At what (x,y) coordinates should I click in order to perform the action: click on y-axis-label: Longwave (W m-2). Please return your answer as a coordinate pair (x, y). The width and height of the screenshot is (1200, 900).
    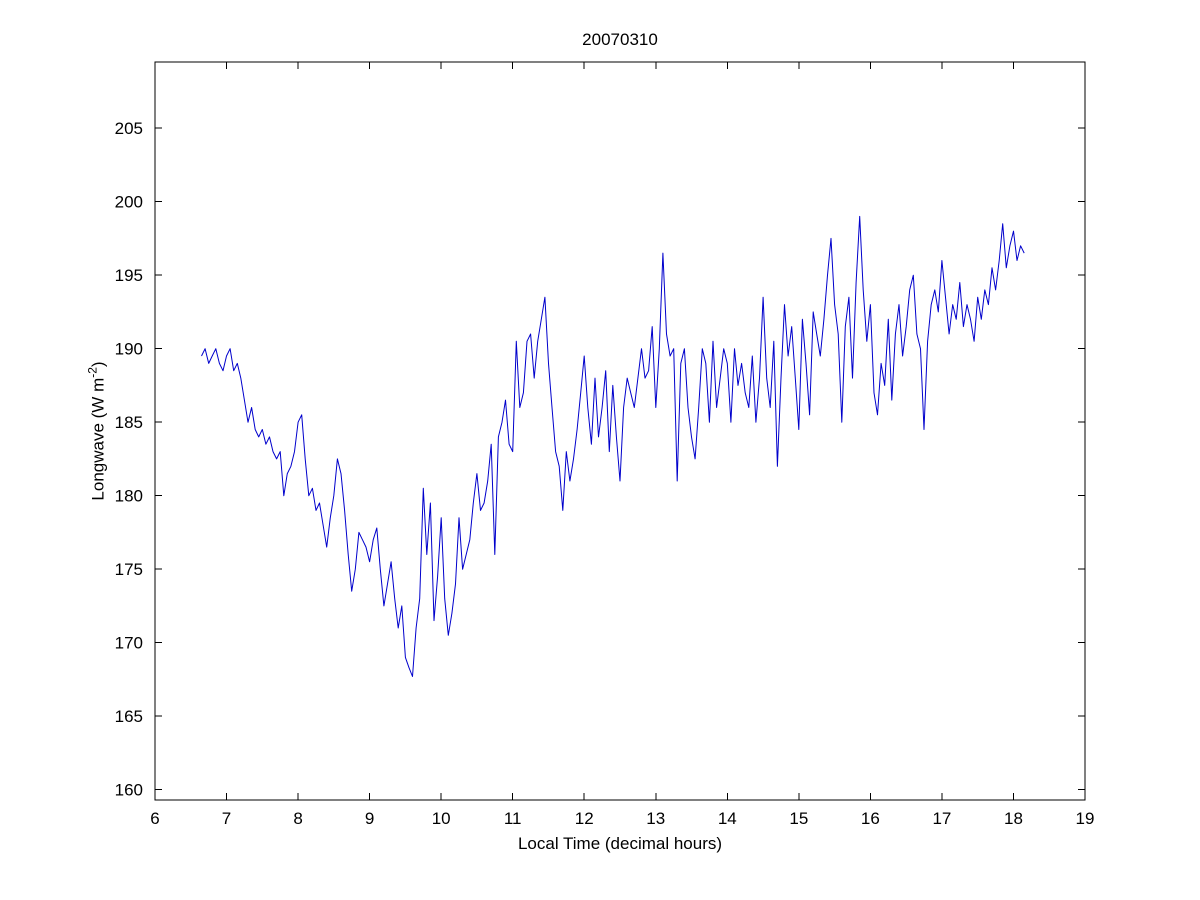
    Looking at the image, I should click on (97, 430).